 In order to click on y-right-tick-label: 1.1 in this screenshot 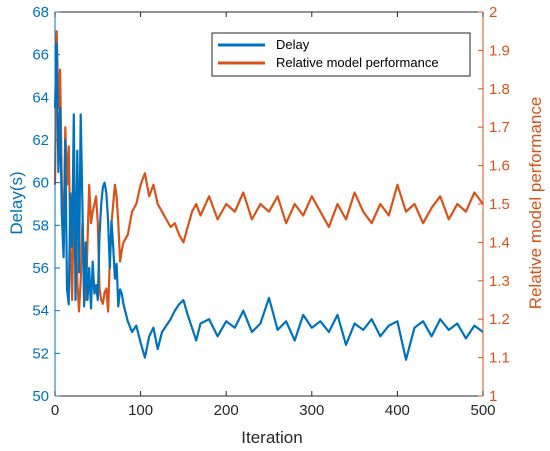, I will do `click(499, 358)`.